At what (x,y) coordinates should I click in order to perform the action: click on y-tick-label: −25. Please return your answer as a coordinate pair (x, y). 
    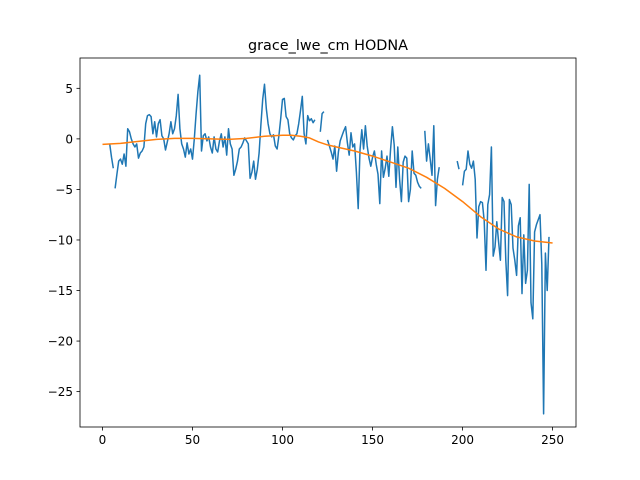
    Looking at the image, I should click on (60, 392).